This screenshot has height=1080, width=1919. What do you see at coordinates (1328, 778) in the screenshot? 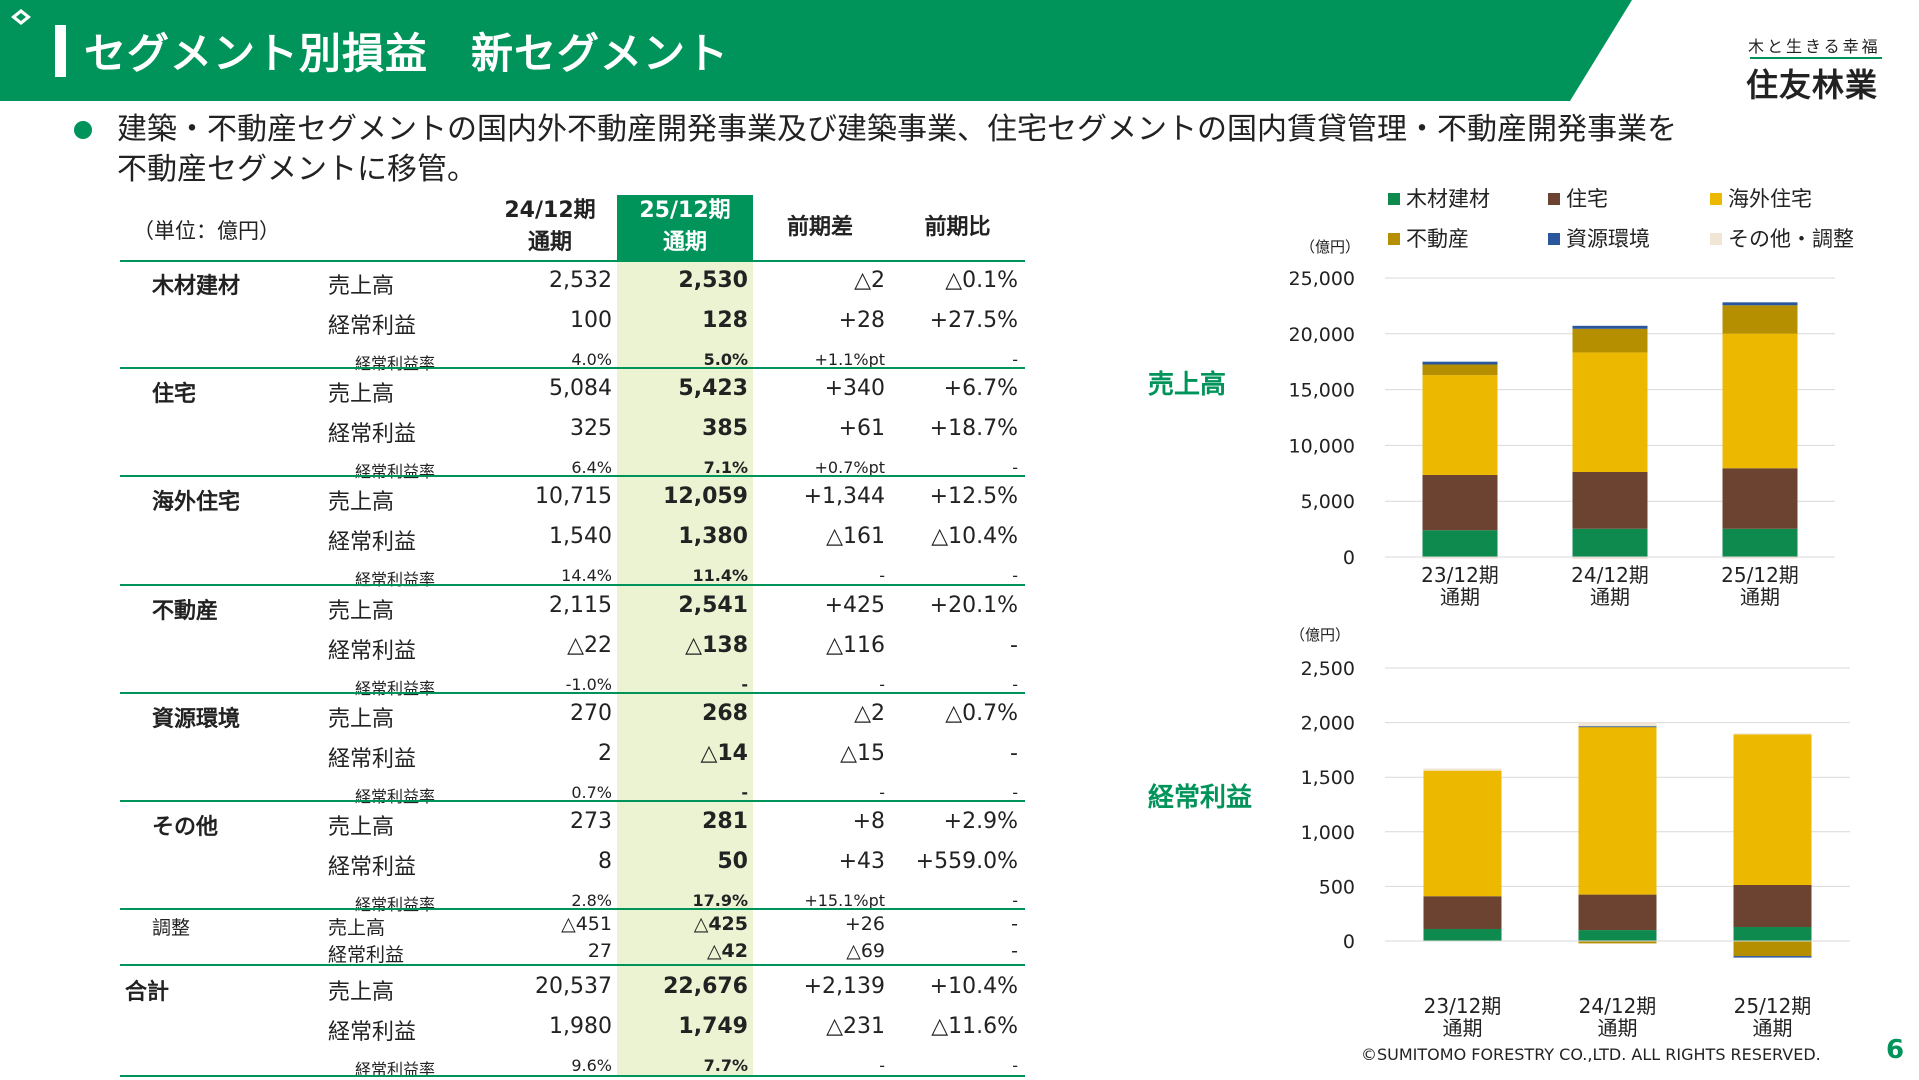
I see `y-tick-label: 1,500` at bounding box center [1328, 778].